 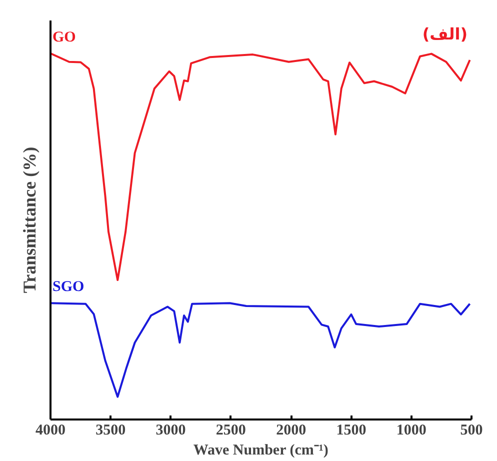 I want to click on series-label: GO, so click(x=64, y=37).